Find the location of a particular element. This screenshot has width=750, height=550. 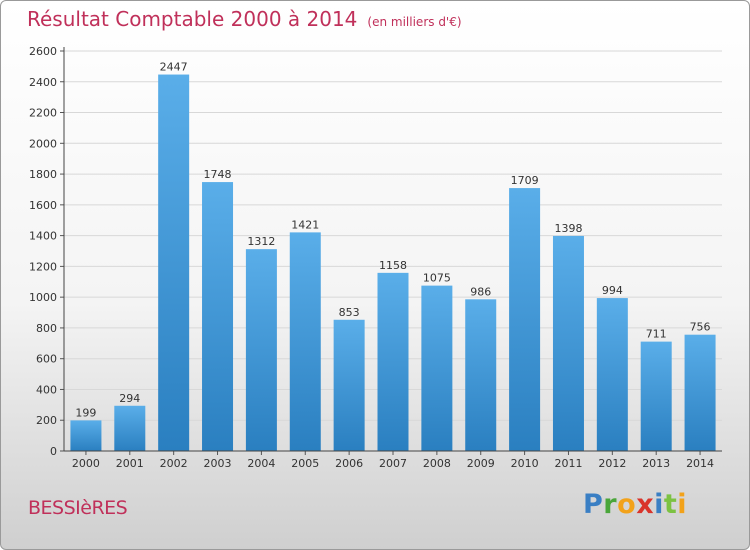

commune-name: BESSIèRES is located at coordinates (78, 508).